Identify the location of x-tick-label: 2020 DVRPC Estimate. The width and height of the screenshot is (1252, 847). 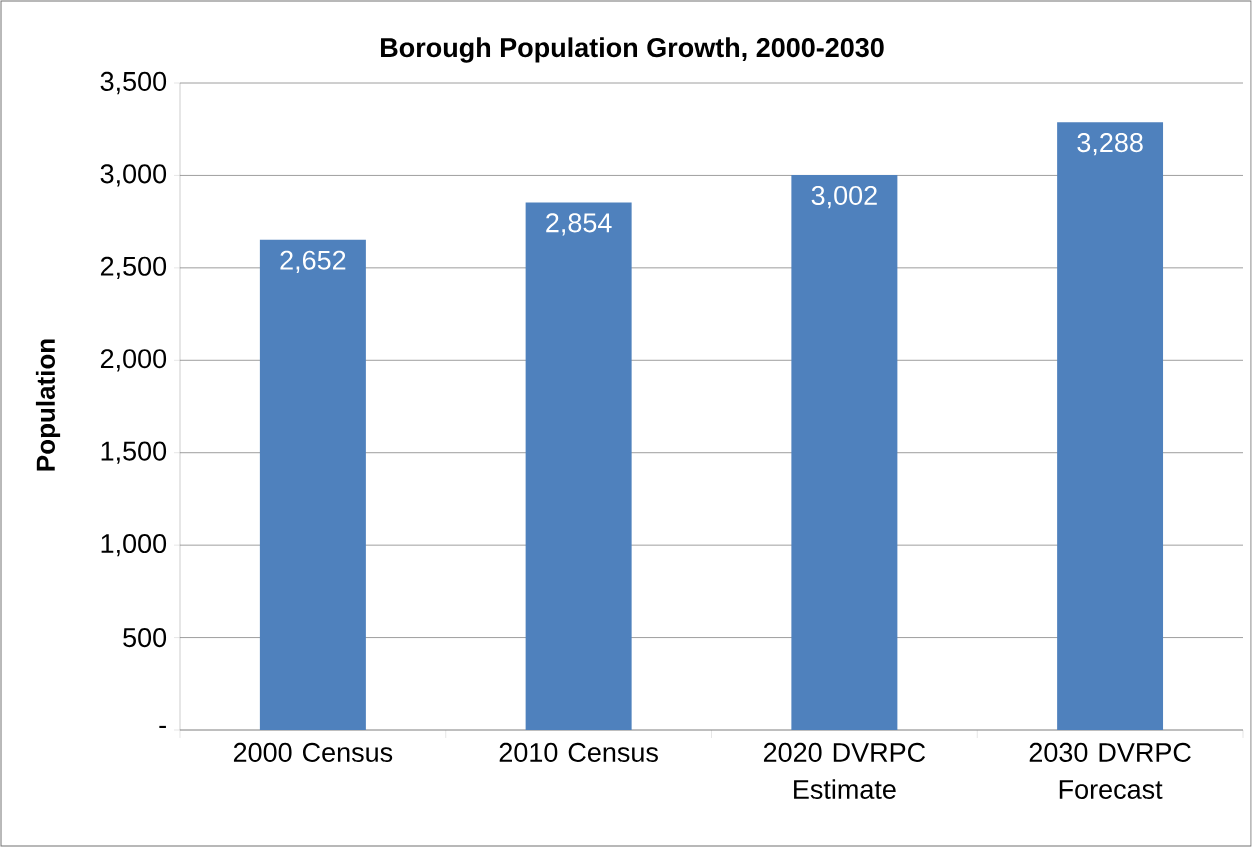
(844, 770).